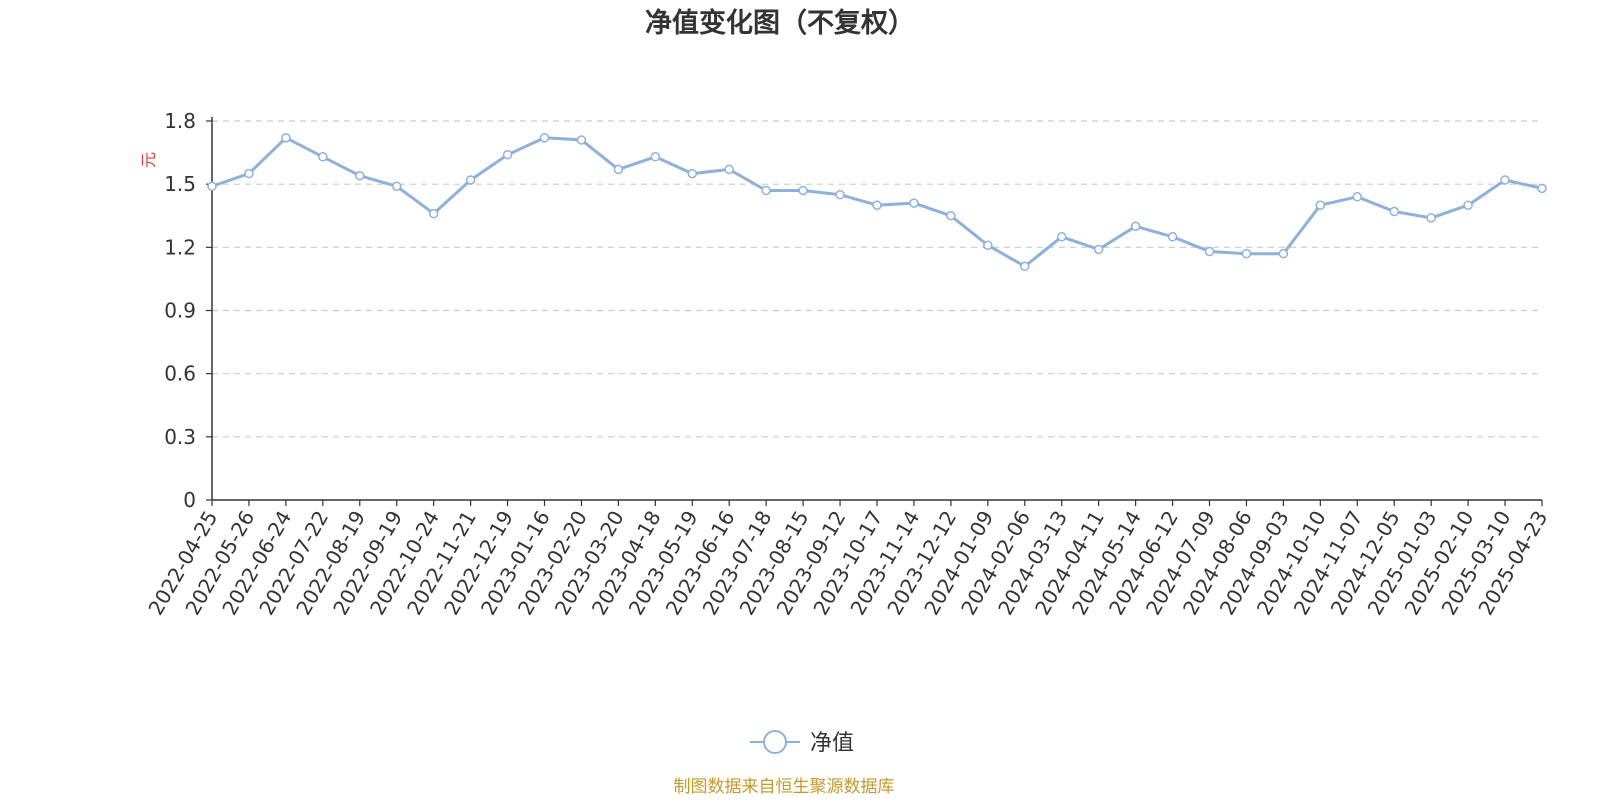 The width and height of the screenshot is (1600, 804). Describe the element at coordinates (180, 311) in the screenshot. I see `y-tick-label: 0.9` at that location.